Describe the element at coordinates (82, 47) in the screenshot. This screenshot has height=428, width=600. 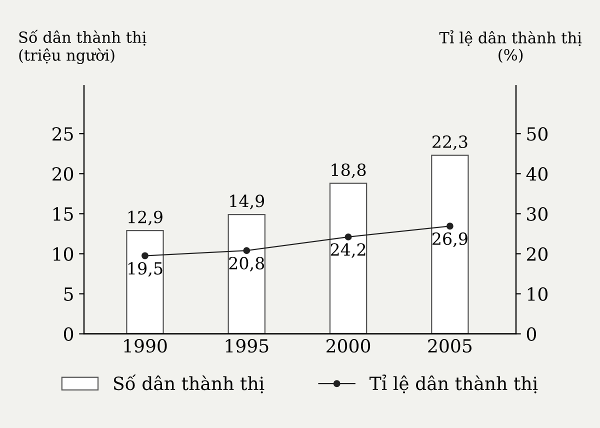
I see `y-axis-title: Số dân thành thị (triệu người)` at that location.